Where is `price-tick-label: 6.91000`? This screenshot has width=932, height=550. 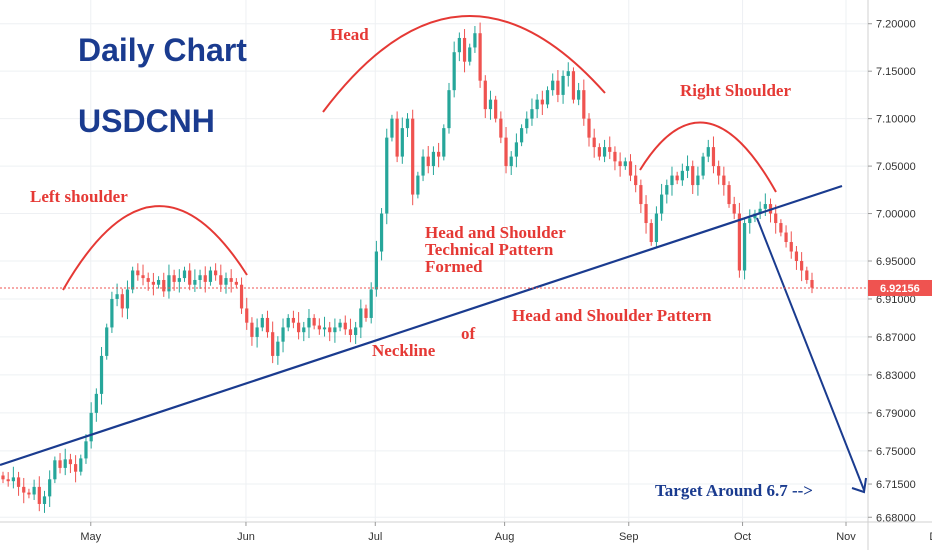 price-tick-label: 6.91000 is located at coordinates (896, 300).